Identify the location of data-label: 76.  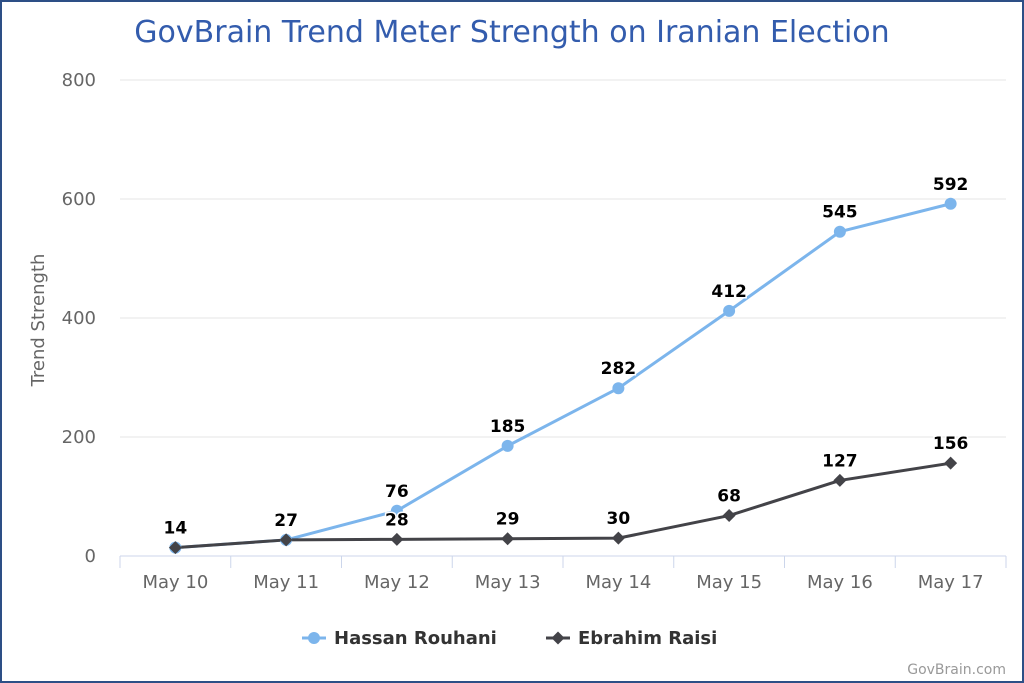
(397, 492).